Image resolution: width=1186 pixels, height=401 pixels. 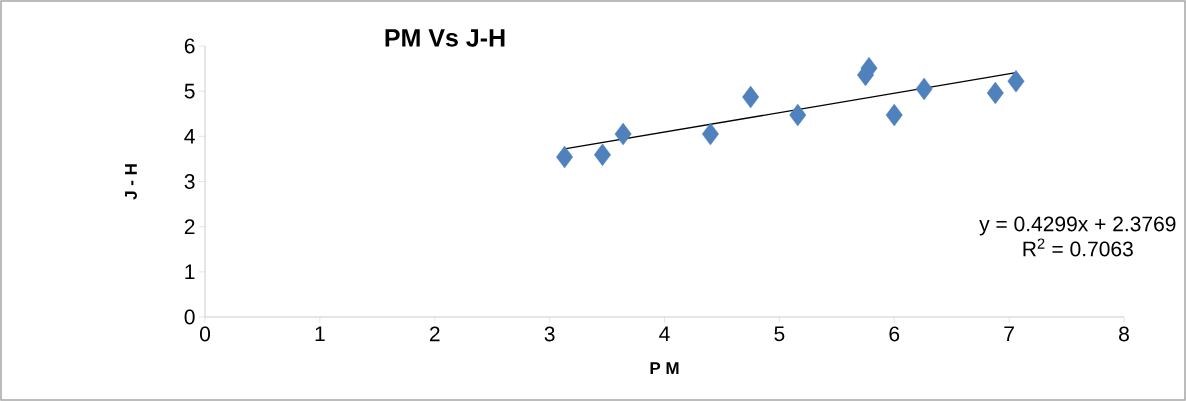 What do you see at coordinates (664, 368) in the screenshot?
I see `x-axis-title: P M` at bounding box center [664, 368].